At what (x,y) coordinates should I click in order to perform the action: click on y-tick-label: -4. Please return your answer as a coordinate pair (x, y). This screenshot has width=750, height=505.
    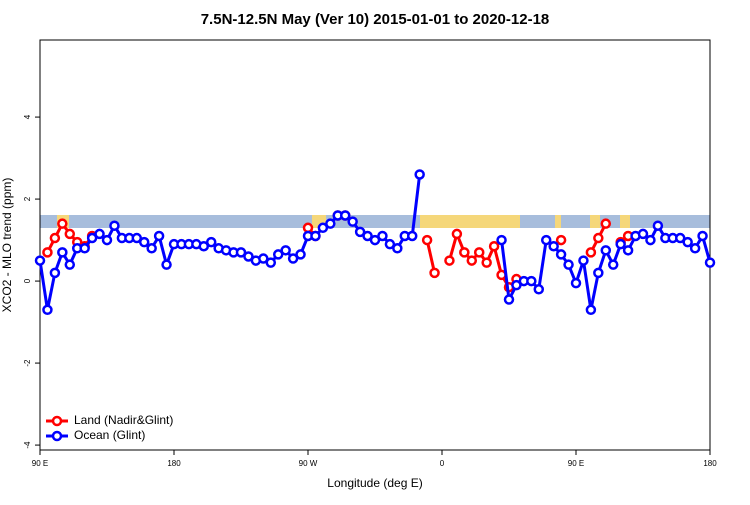
    Looking at the image, I should click on (27, 445).